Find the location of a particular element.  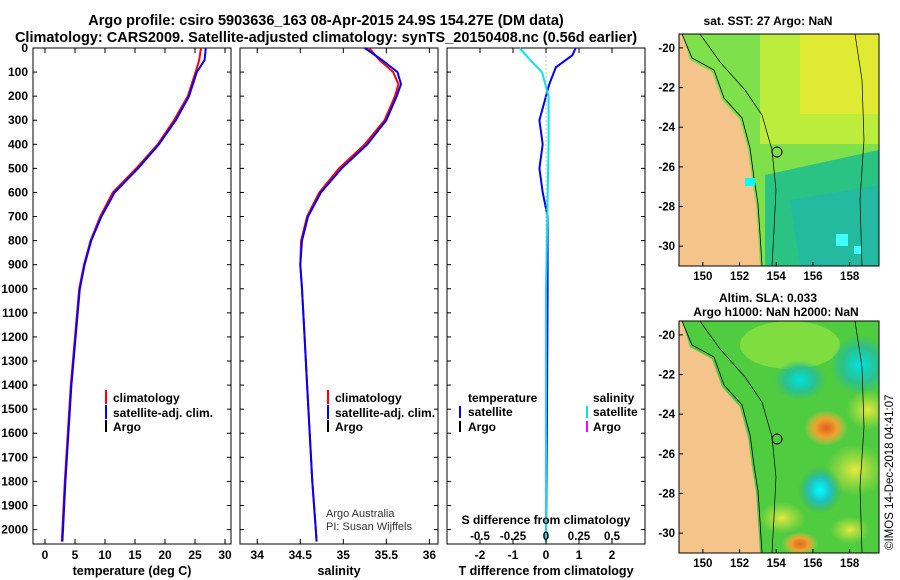

depth-tick-label: 0 is located at coordinates (24, 48).